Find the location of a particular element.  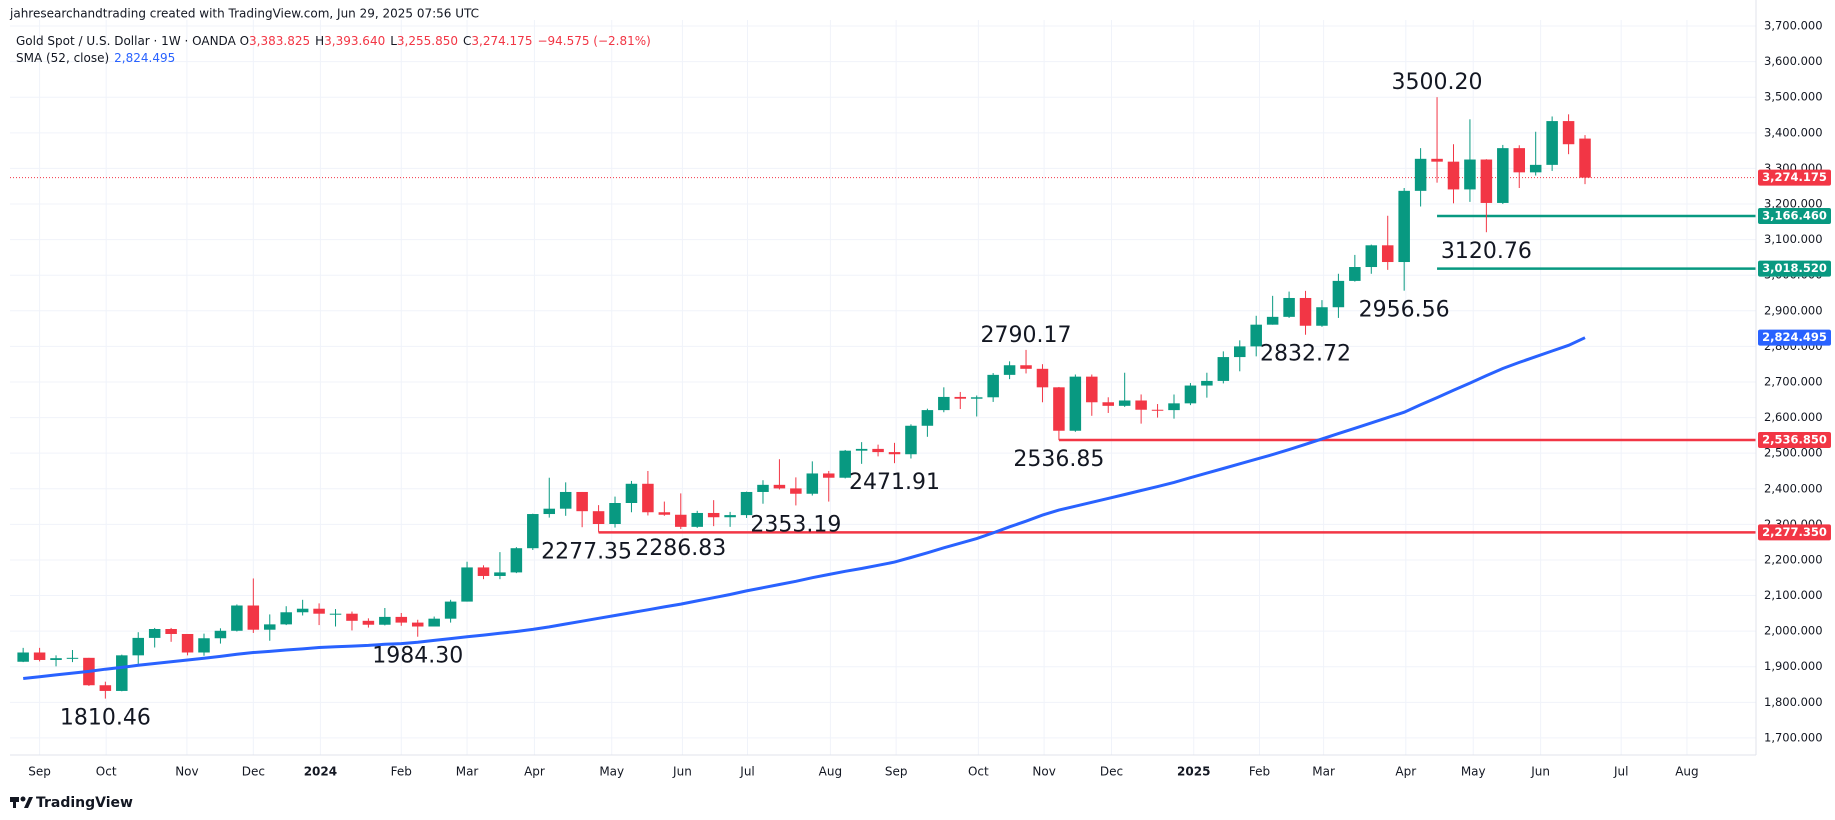

x-tick-label: 2024 is located at coordinates (320, 772).